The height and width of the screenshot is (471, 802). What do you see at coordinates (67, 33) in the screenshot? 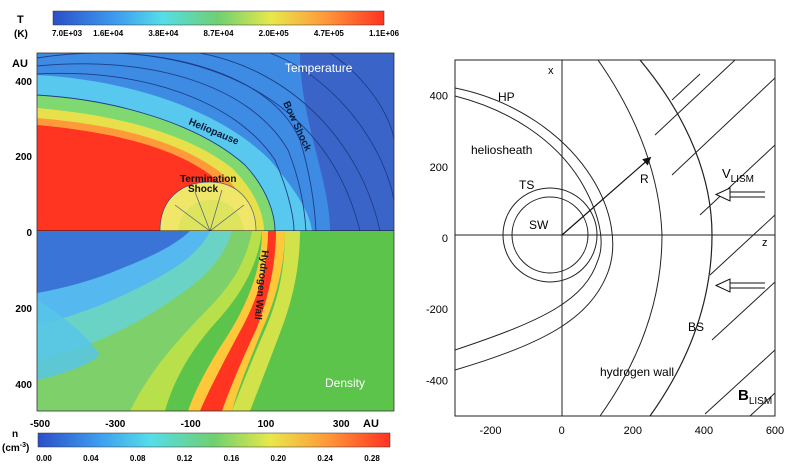
I see `temperature-tick-label: 7.0E+03` at bounding box center [67, 33].